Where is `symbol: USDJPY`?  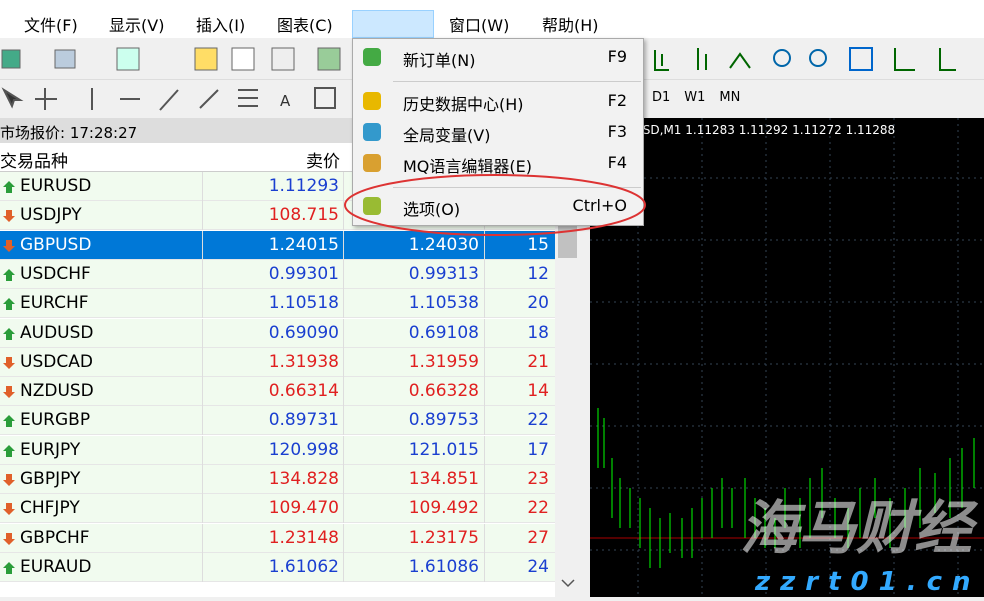
symbol: USDJPY is located at coordinates (51, 215).